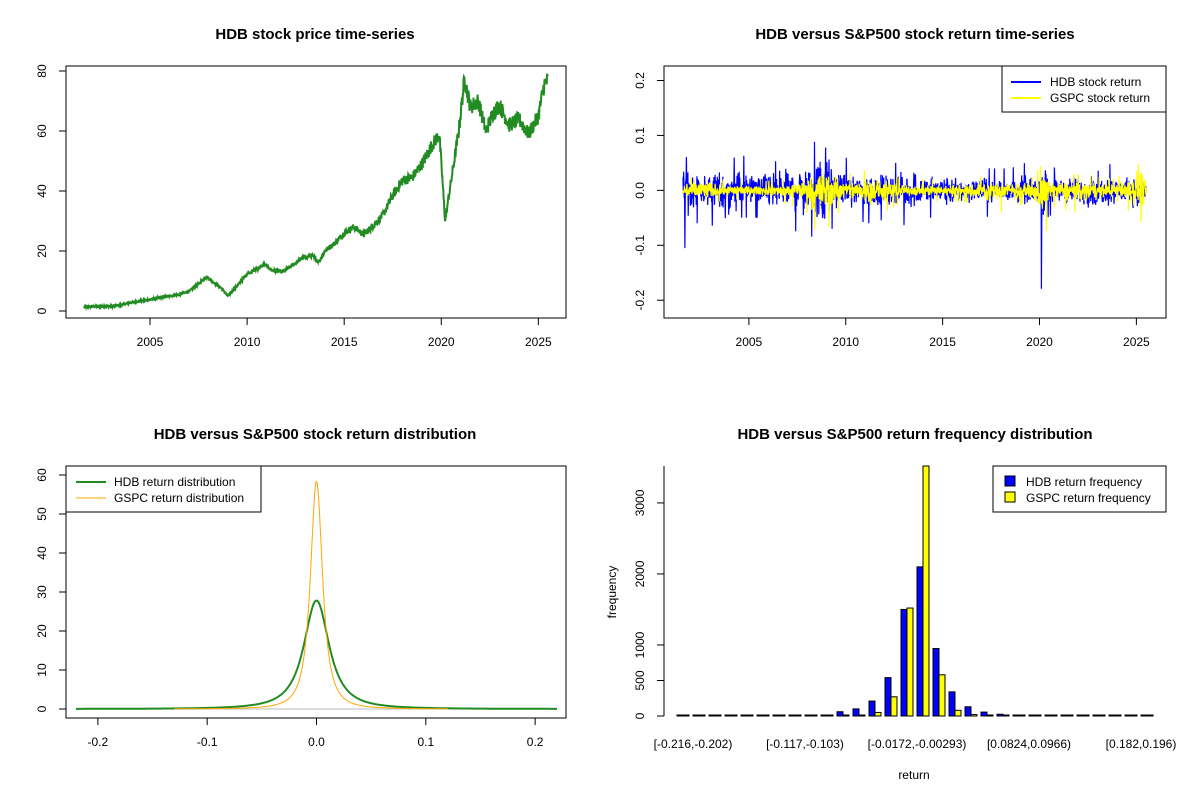 The width and height of the screenshot is (1200, 805). Describe the element at coordinates (640, 502) in the screenshot. I see `y-tick-label: 3000` at that location.